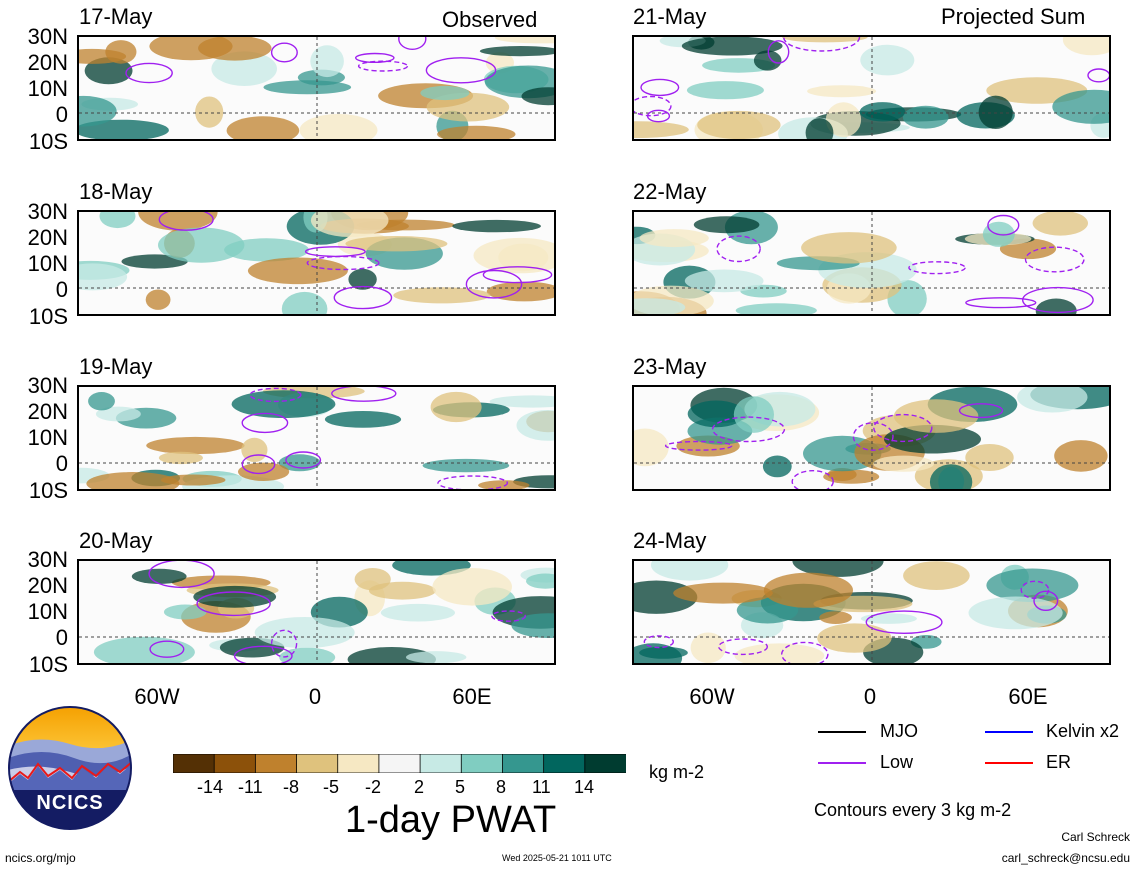 This screenshot has height=872, width=1135. What do you see at coordinates (210, 787) in the screenshot?
I see `colorbar-tick-label: -14` at bounding box center [210, 787].